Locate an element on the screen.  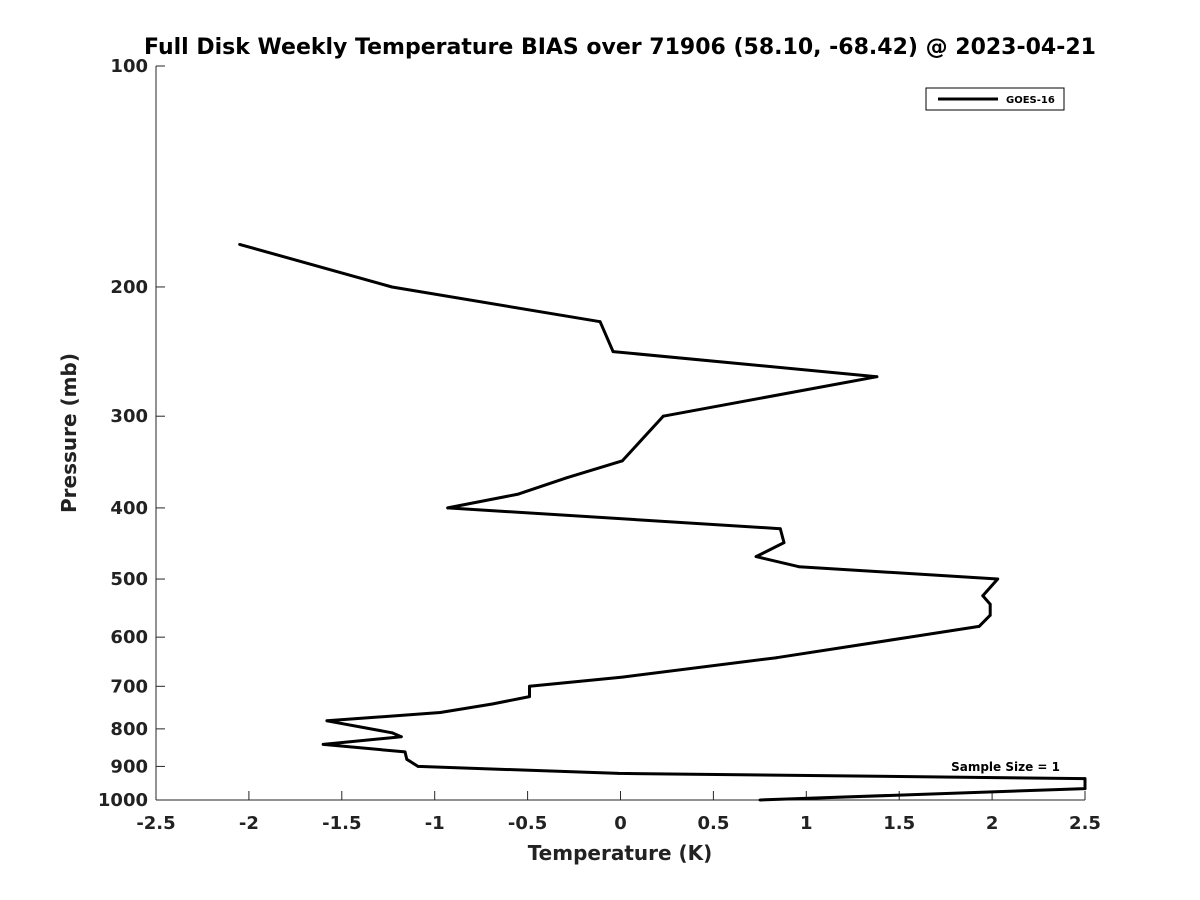
x-tick-label: 1.5 is located at coordinates (899, 823).